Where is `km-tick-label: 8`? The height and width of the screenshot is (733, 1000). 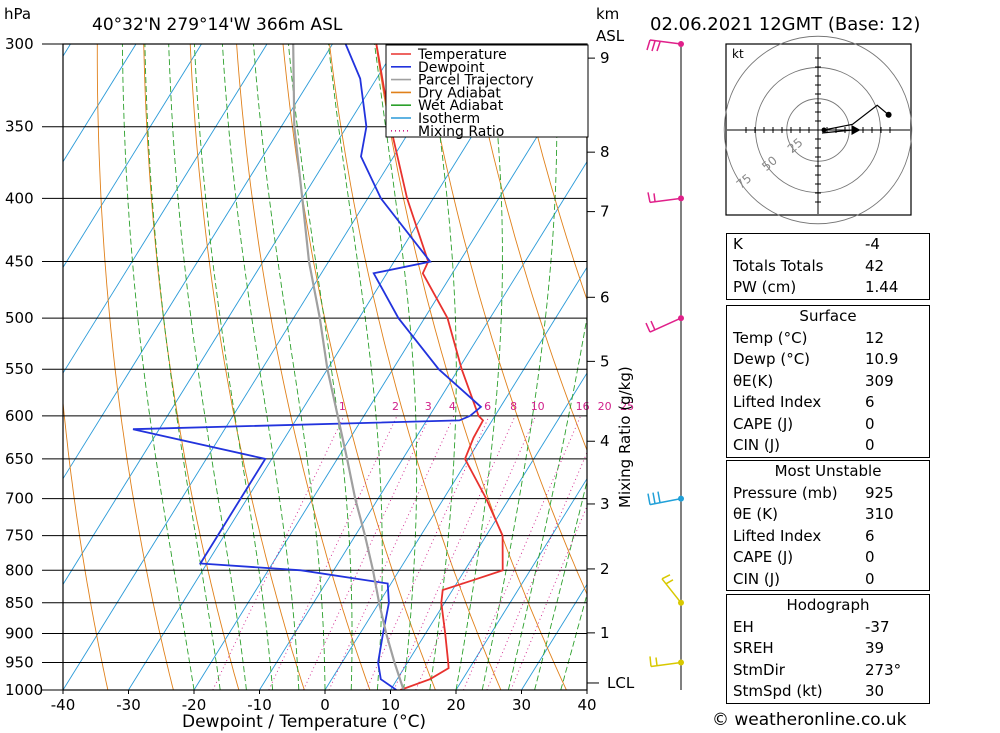 km-tick-label: 8 is located at coordinates (605, 152).